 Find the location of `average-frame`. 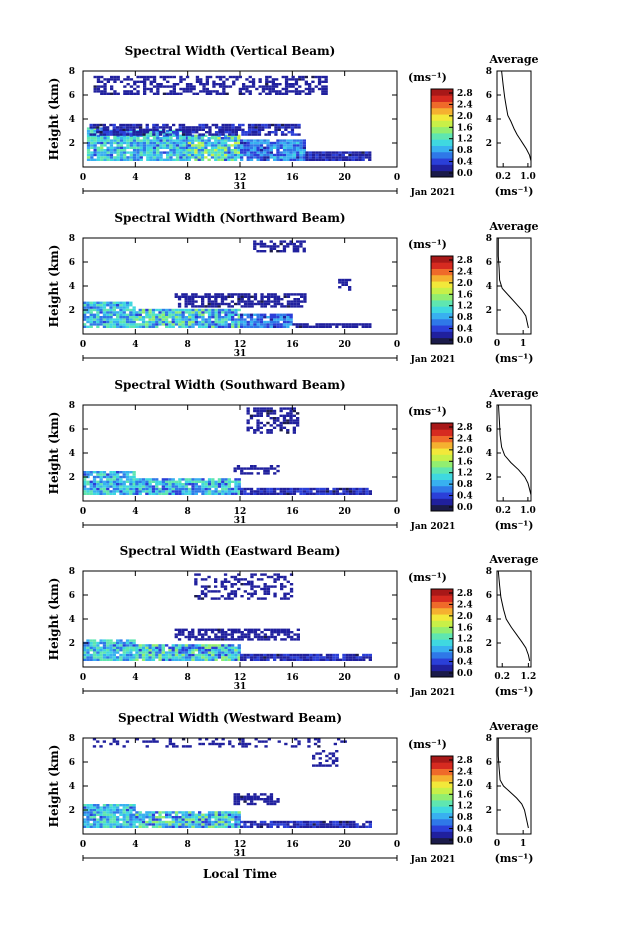

average-frame is located at coordinates (514, 619).